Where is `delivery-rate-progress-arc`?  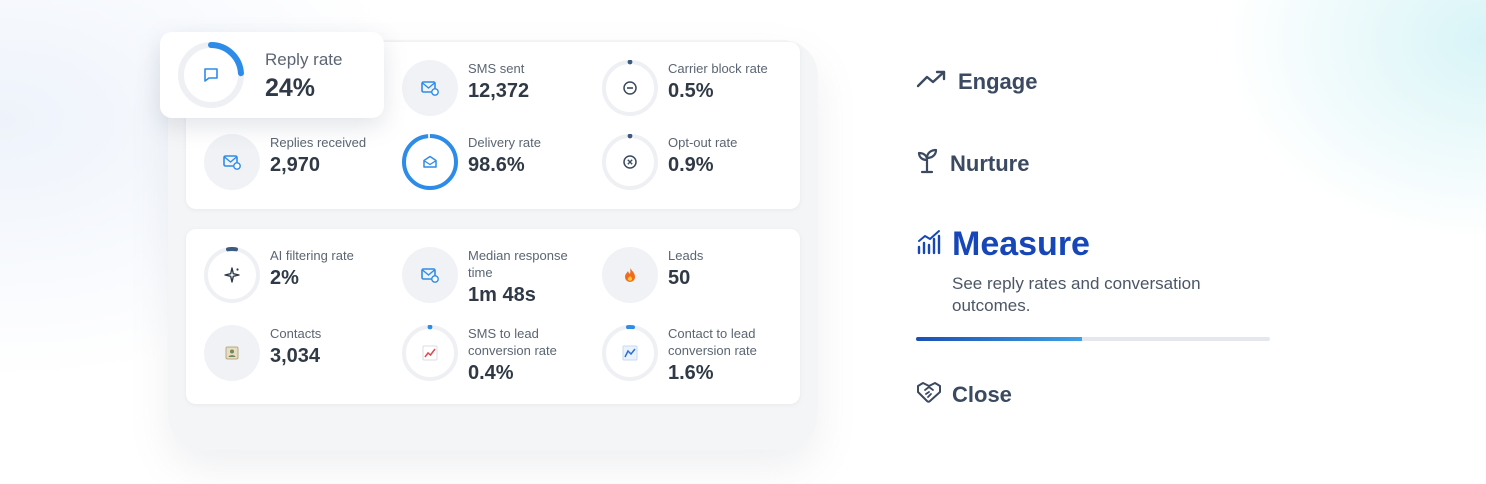 delivery-rate-progress-arc is located at coordinates (430, 162).